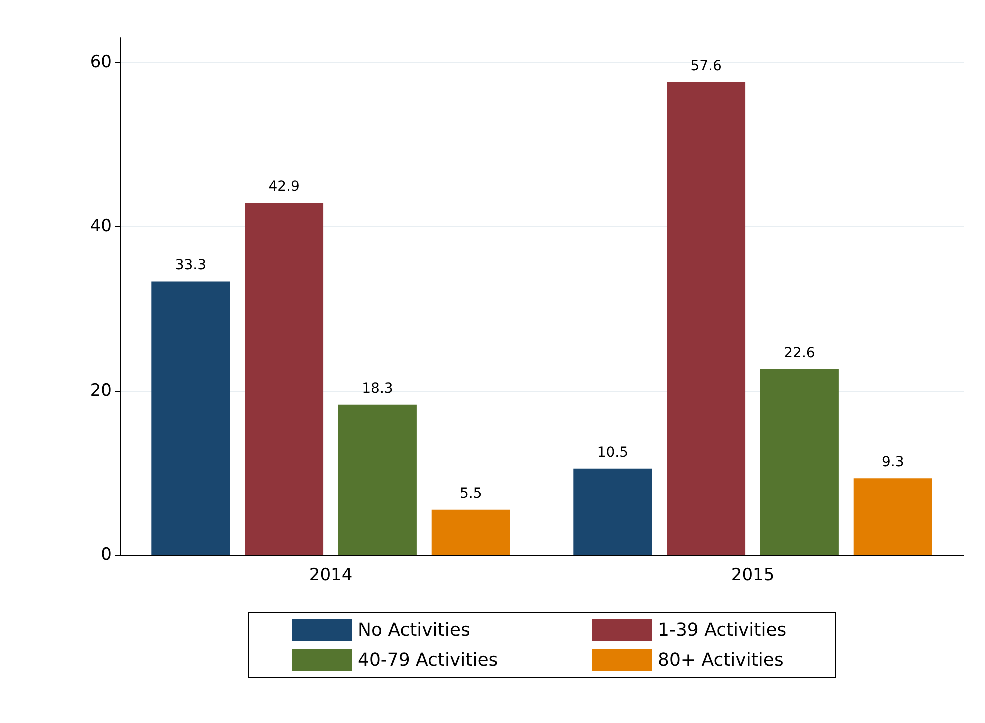  What do you see at coordinates (101, 62) in the screenshot?
I see `y-tick-label: 60` at bounding box center [101, 62].